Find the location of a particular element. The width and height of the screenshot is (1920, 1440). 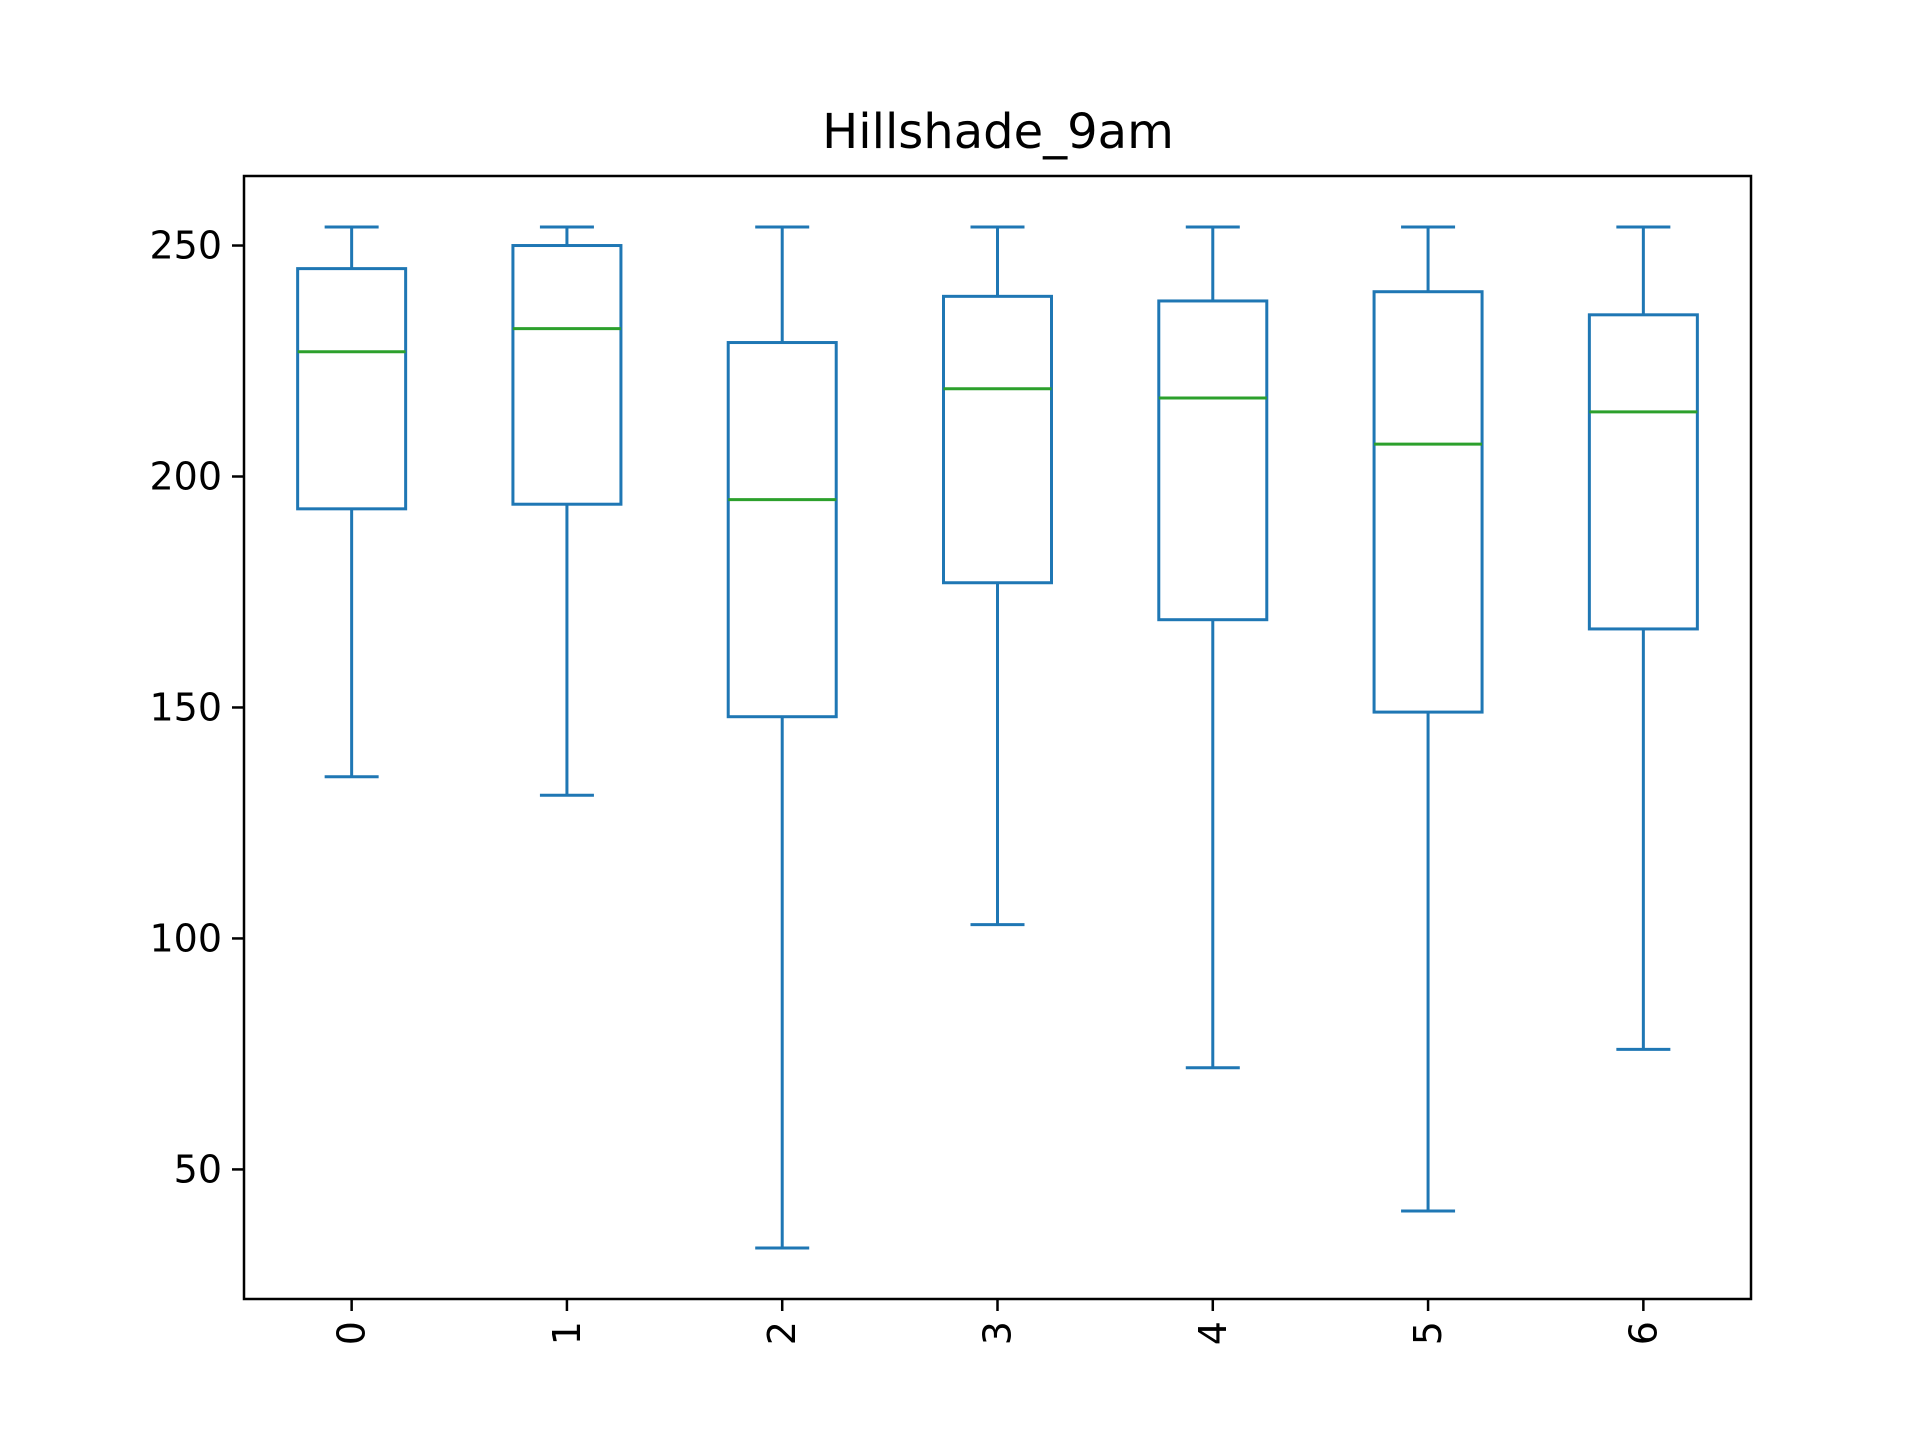

x-tick-label: 2 is located at coordinates (782, 1333).